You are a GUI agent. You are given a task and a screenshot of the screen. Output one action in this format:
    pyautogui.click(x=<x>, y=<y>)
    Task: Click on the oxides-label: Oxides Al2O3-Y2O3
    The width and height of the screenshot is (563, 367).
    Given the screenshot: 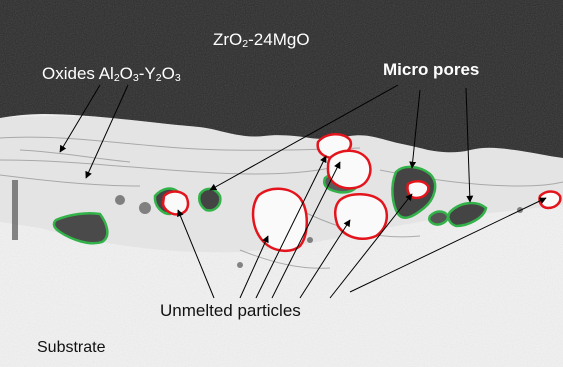 What is the action you would take?
    pyautogui.click(x=111, y=74)
    